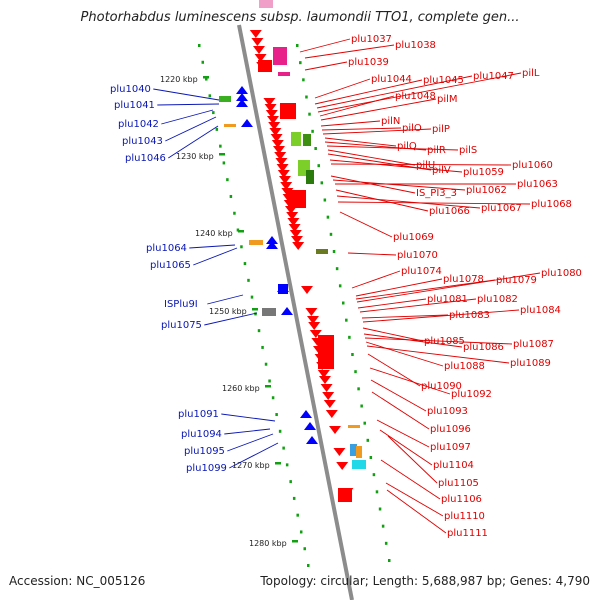 The height and width of the screenshot is (600, 600). I want to click on forward-gene-label: plu1046, so click(145, 158).